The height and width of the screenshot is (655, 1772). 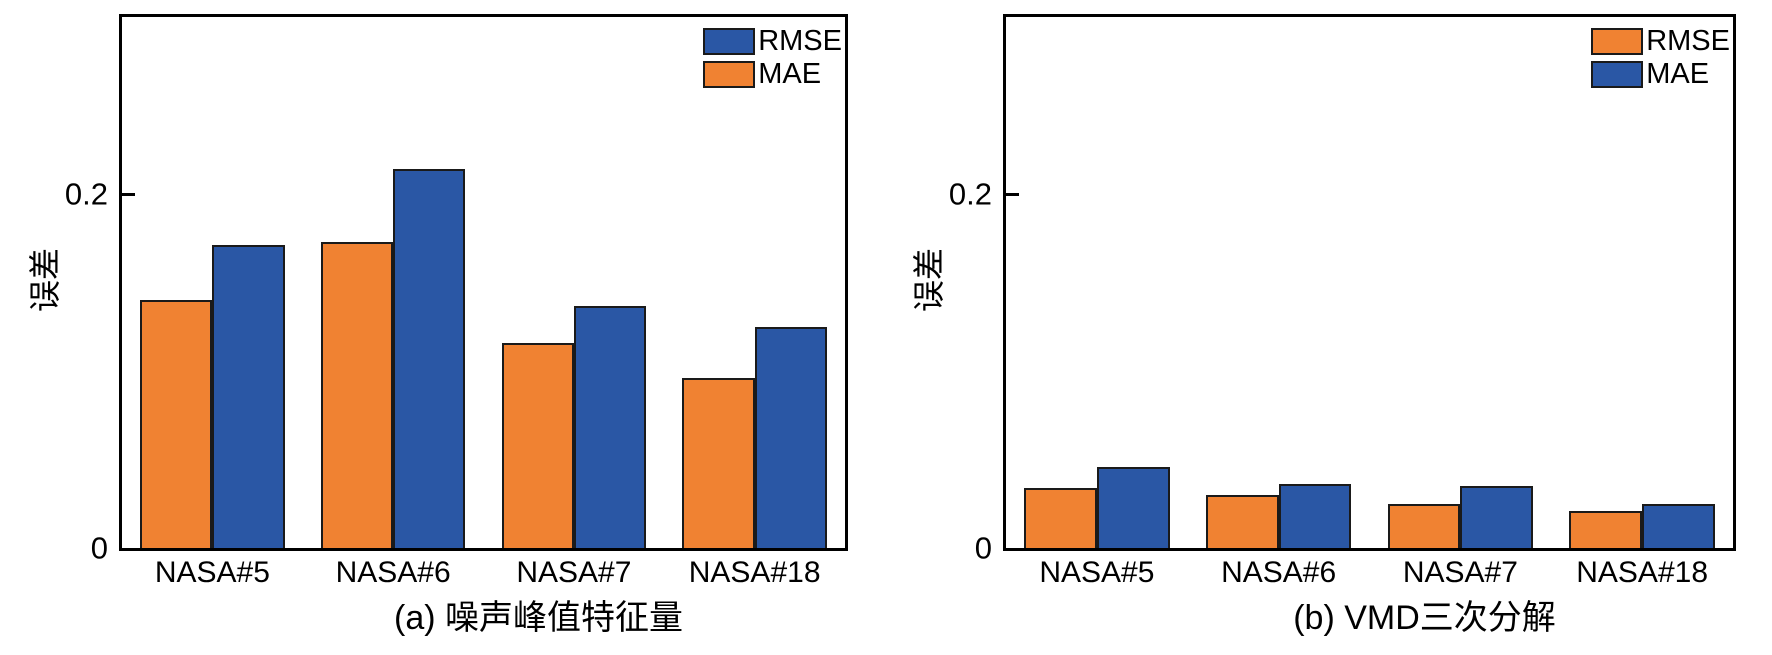 What do you see at coordinates (1060, 517) in the screenshot?
I see `bar-b-NASA#5-RMSE` at bounding box center [1060, 517].